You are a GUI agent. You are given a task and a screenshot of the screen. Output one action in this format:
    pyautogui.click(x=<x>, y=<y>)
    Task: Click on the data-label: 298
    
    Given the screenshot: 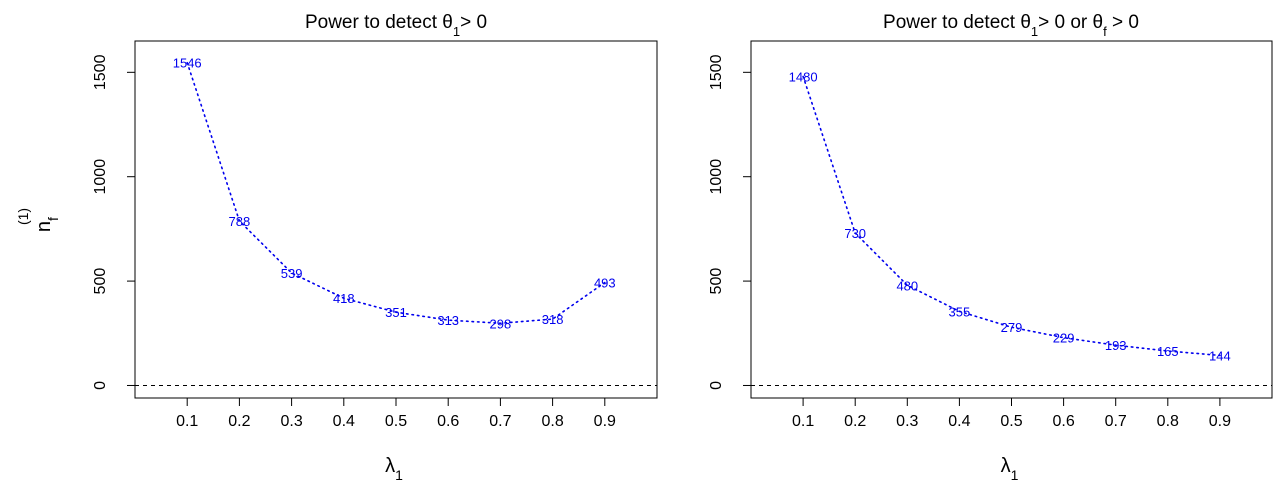 What is the action you would take?
    pyautogui.click(x=501, y=323)
    